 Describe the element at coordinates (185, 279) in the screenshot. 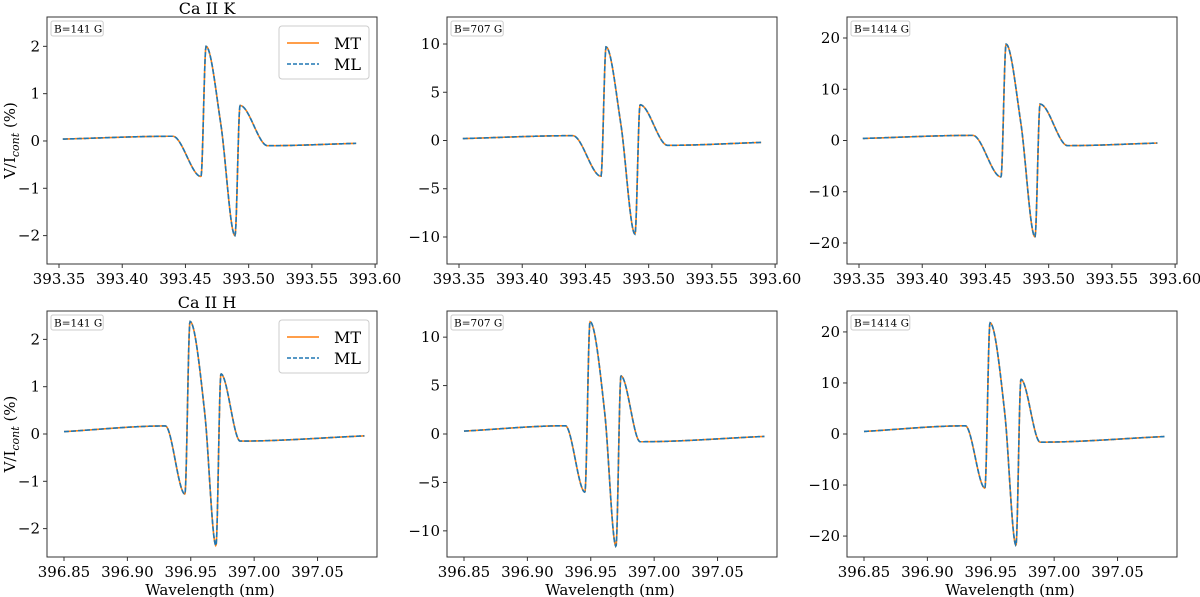

I see `x-tick-label: 393.45` at that location.